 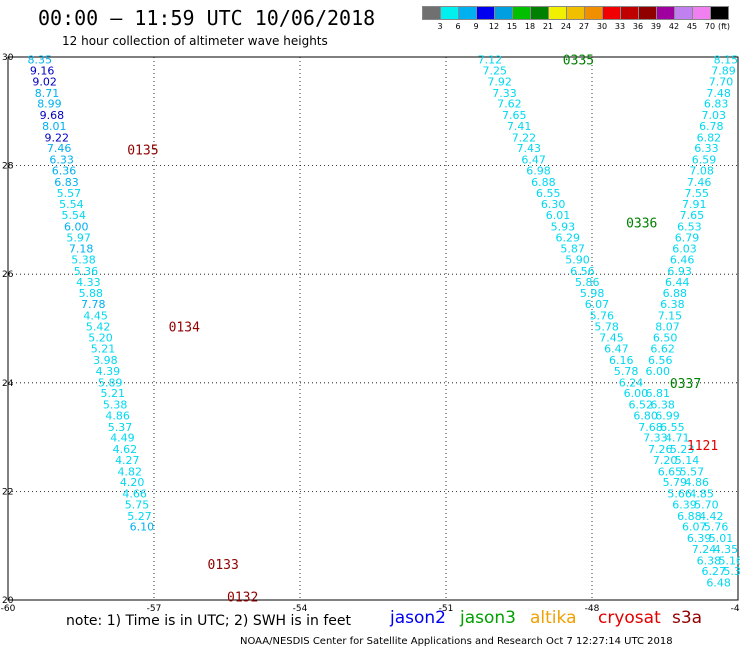 I want to click on swh-value: 6.16, so click(x=621, y=360).